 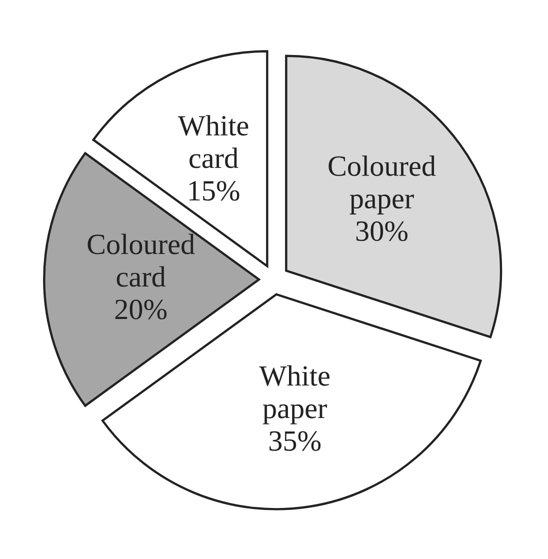 I want to click on slice-label: Coloured card, so click(x=141, y=260).